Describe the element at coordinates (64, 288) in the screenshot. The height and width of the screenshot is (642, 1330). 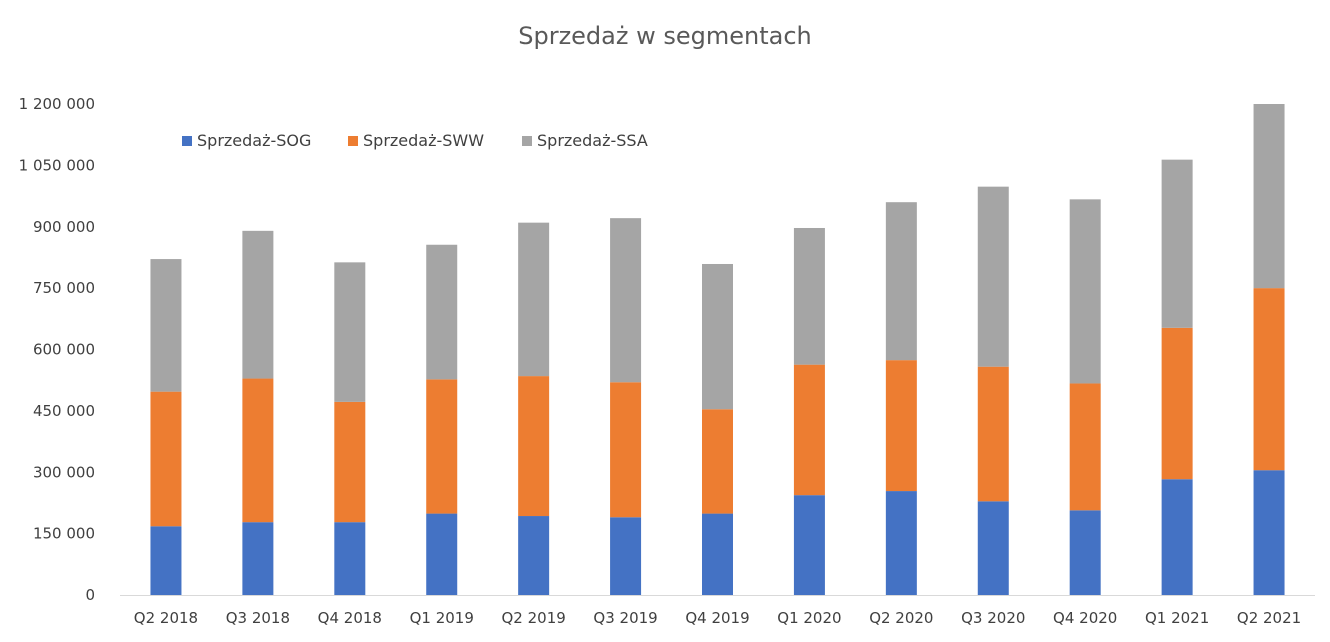
I see `y-tick-label: 750 000` at that location.